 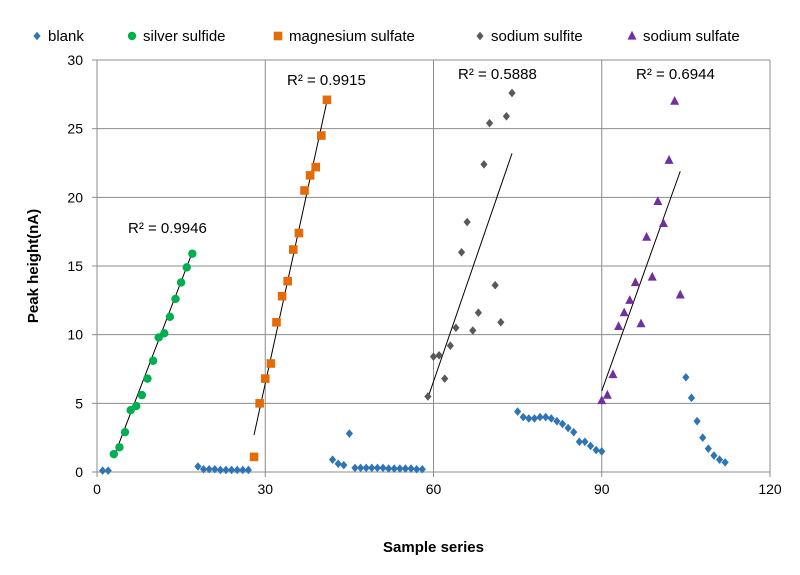 I want to click on x-tick-label: 30, so click(x=265, y=489).